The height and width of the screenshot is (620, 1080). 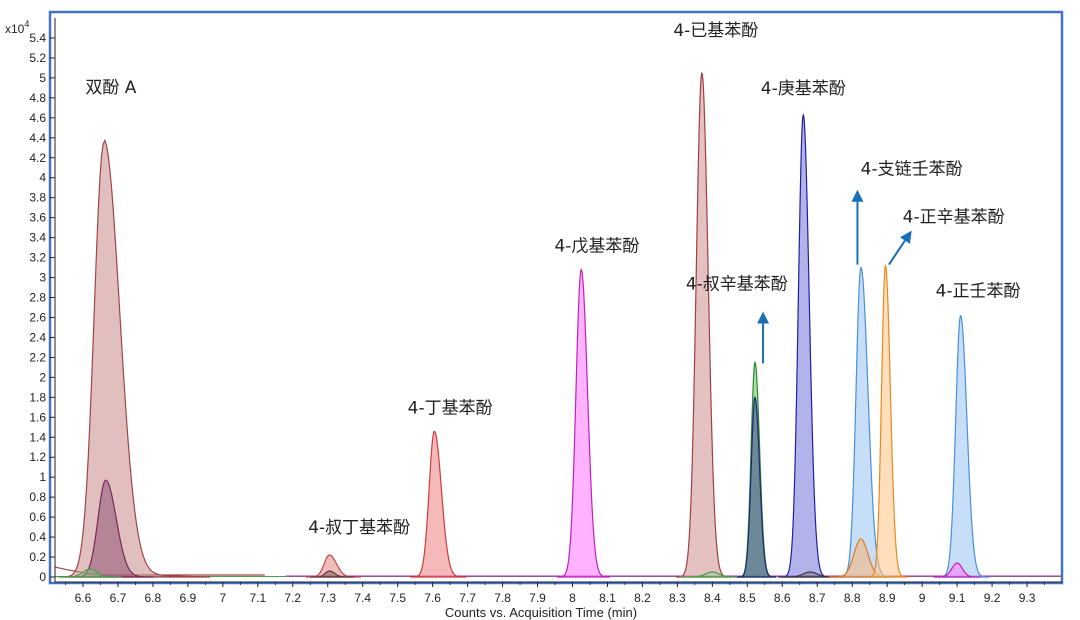 What do you see at coordinates (763, 317) in the screenshot?
I see `arrow-1-head` at bounding box center [763, 317].